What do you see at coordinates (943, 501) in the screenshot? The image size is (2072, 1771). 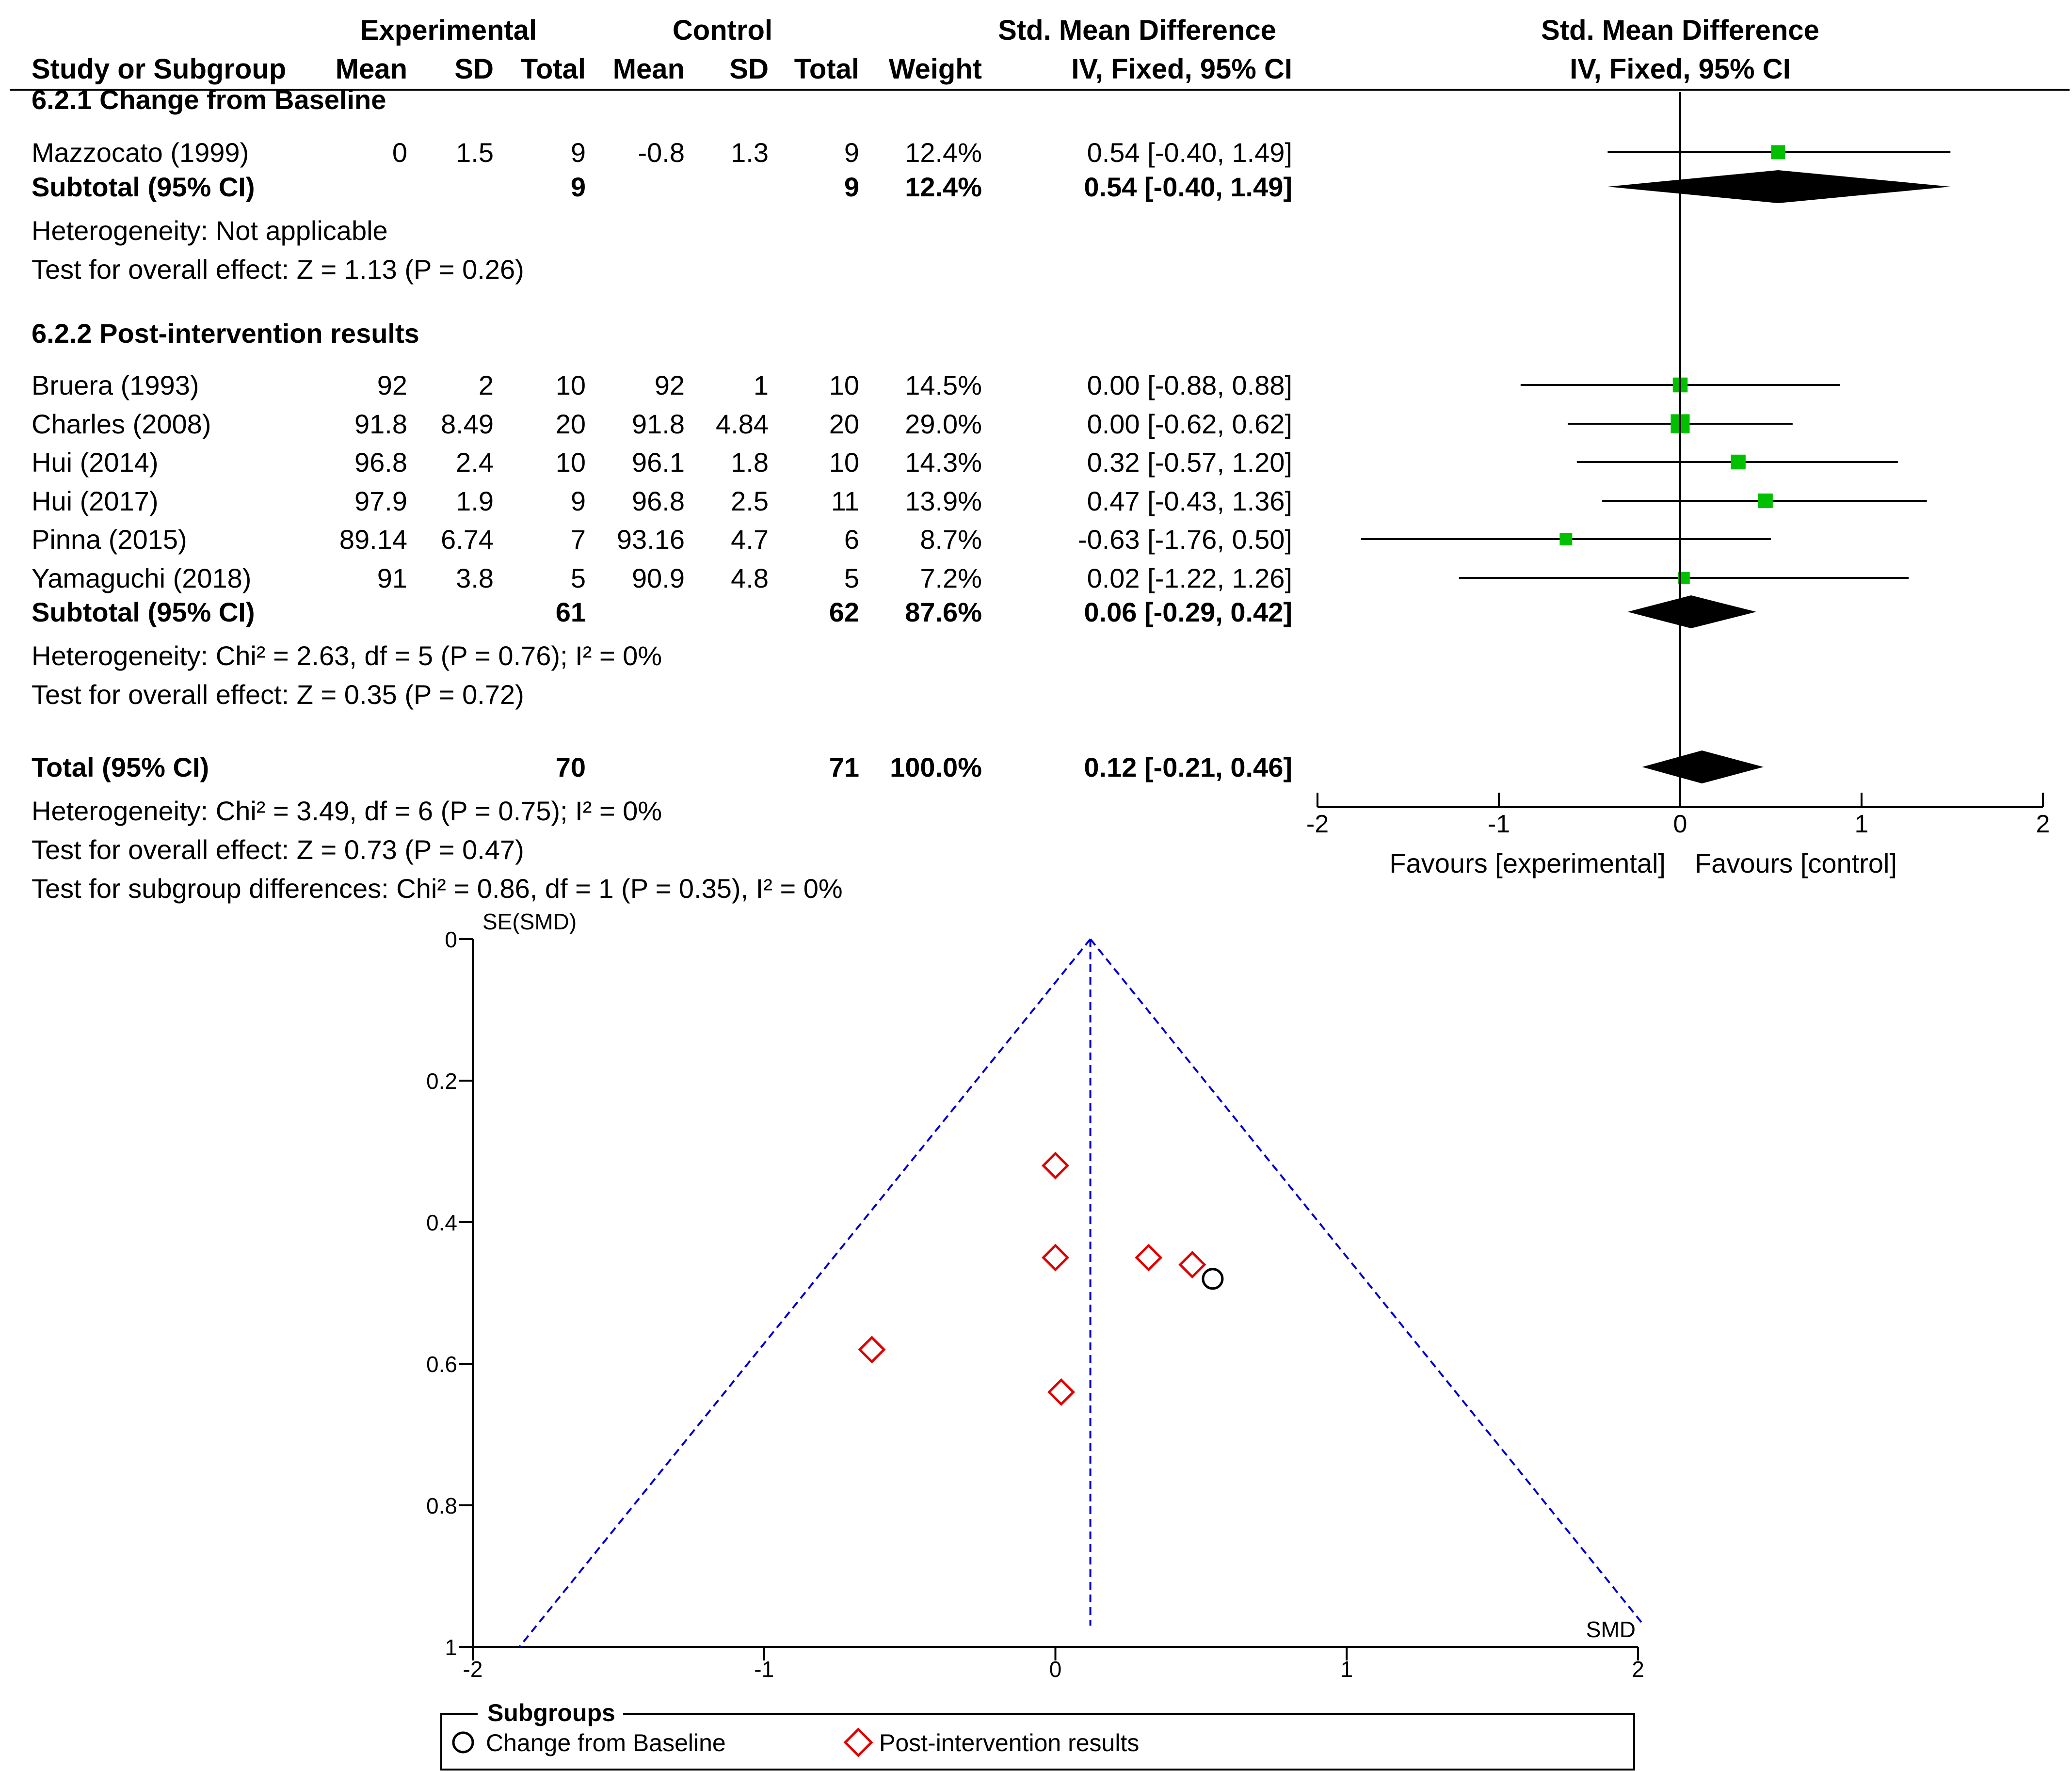 I see `study-weight: 13.9%` at bounding box center [943, 501].